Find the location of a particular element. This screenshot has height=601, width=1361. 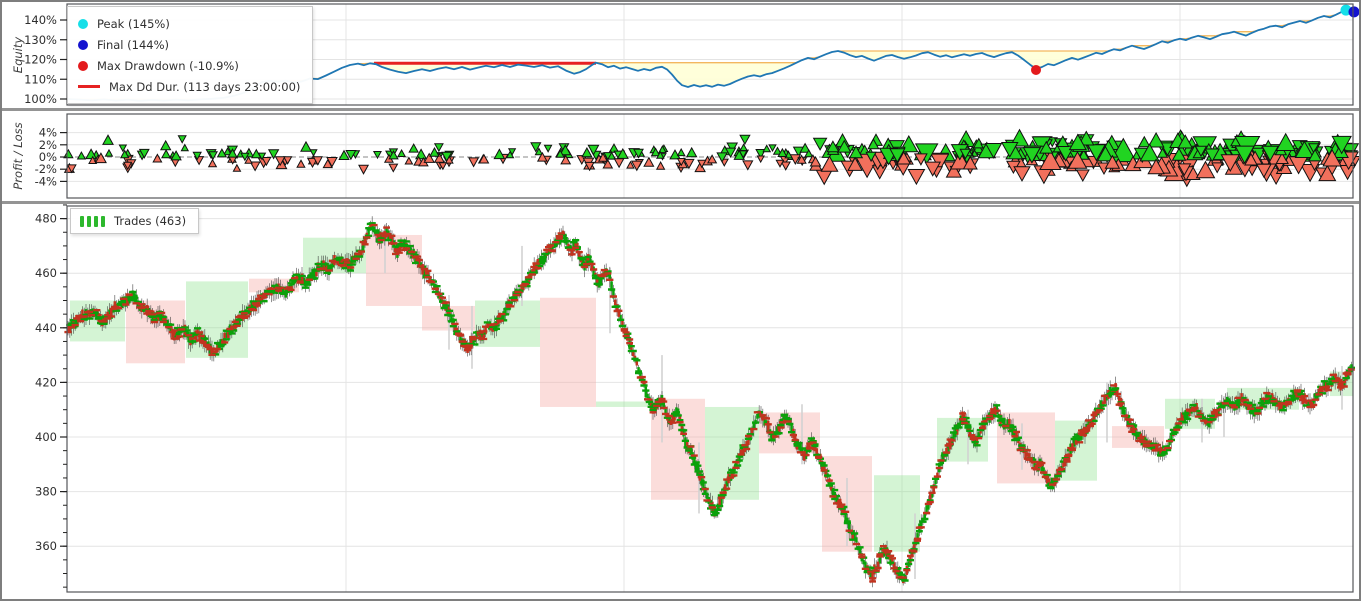

trades-legend: Trades (463) is located at coordinates (135, 221).